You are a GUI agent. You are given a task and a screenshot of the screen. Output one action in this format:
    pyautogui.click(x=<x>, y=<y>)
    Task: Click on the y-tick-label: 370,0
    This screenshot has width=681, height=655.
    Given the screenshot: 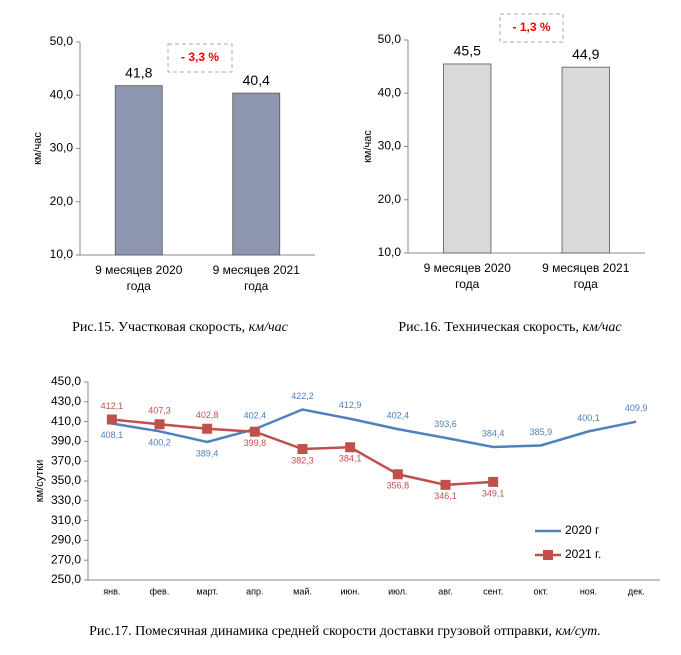 What is the action you would take?
    pyautogui.click(x=66, y=460)
    